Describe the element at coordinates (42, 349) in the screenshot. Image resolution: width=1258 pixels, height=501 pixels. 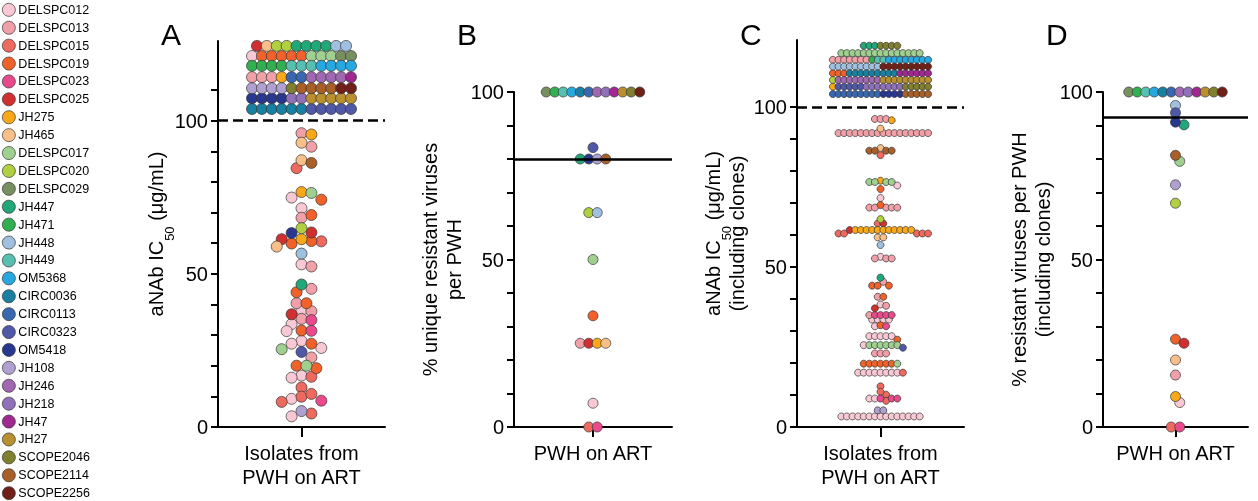
I see `legend-label: OM5418` at that location.